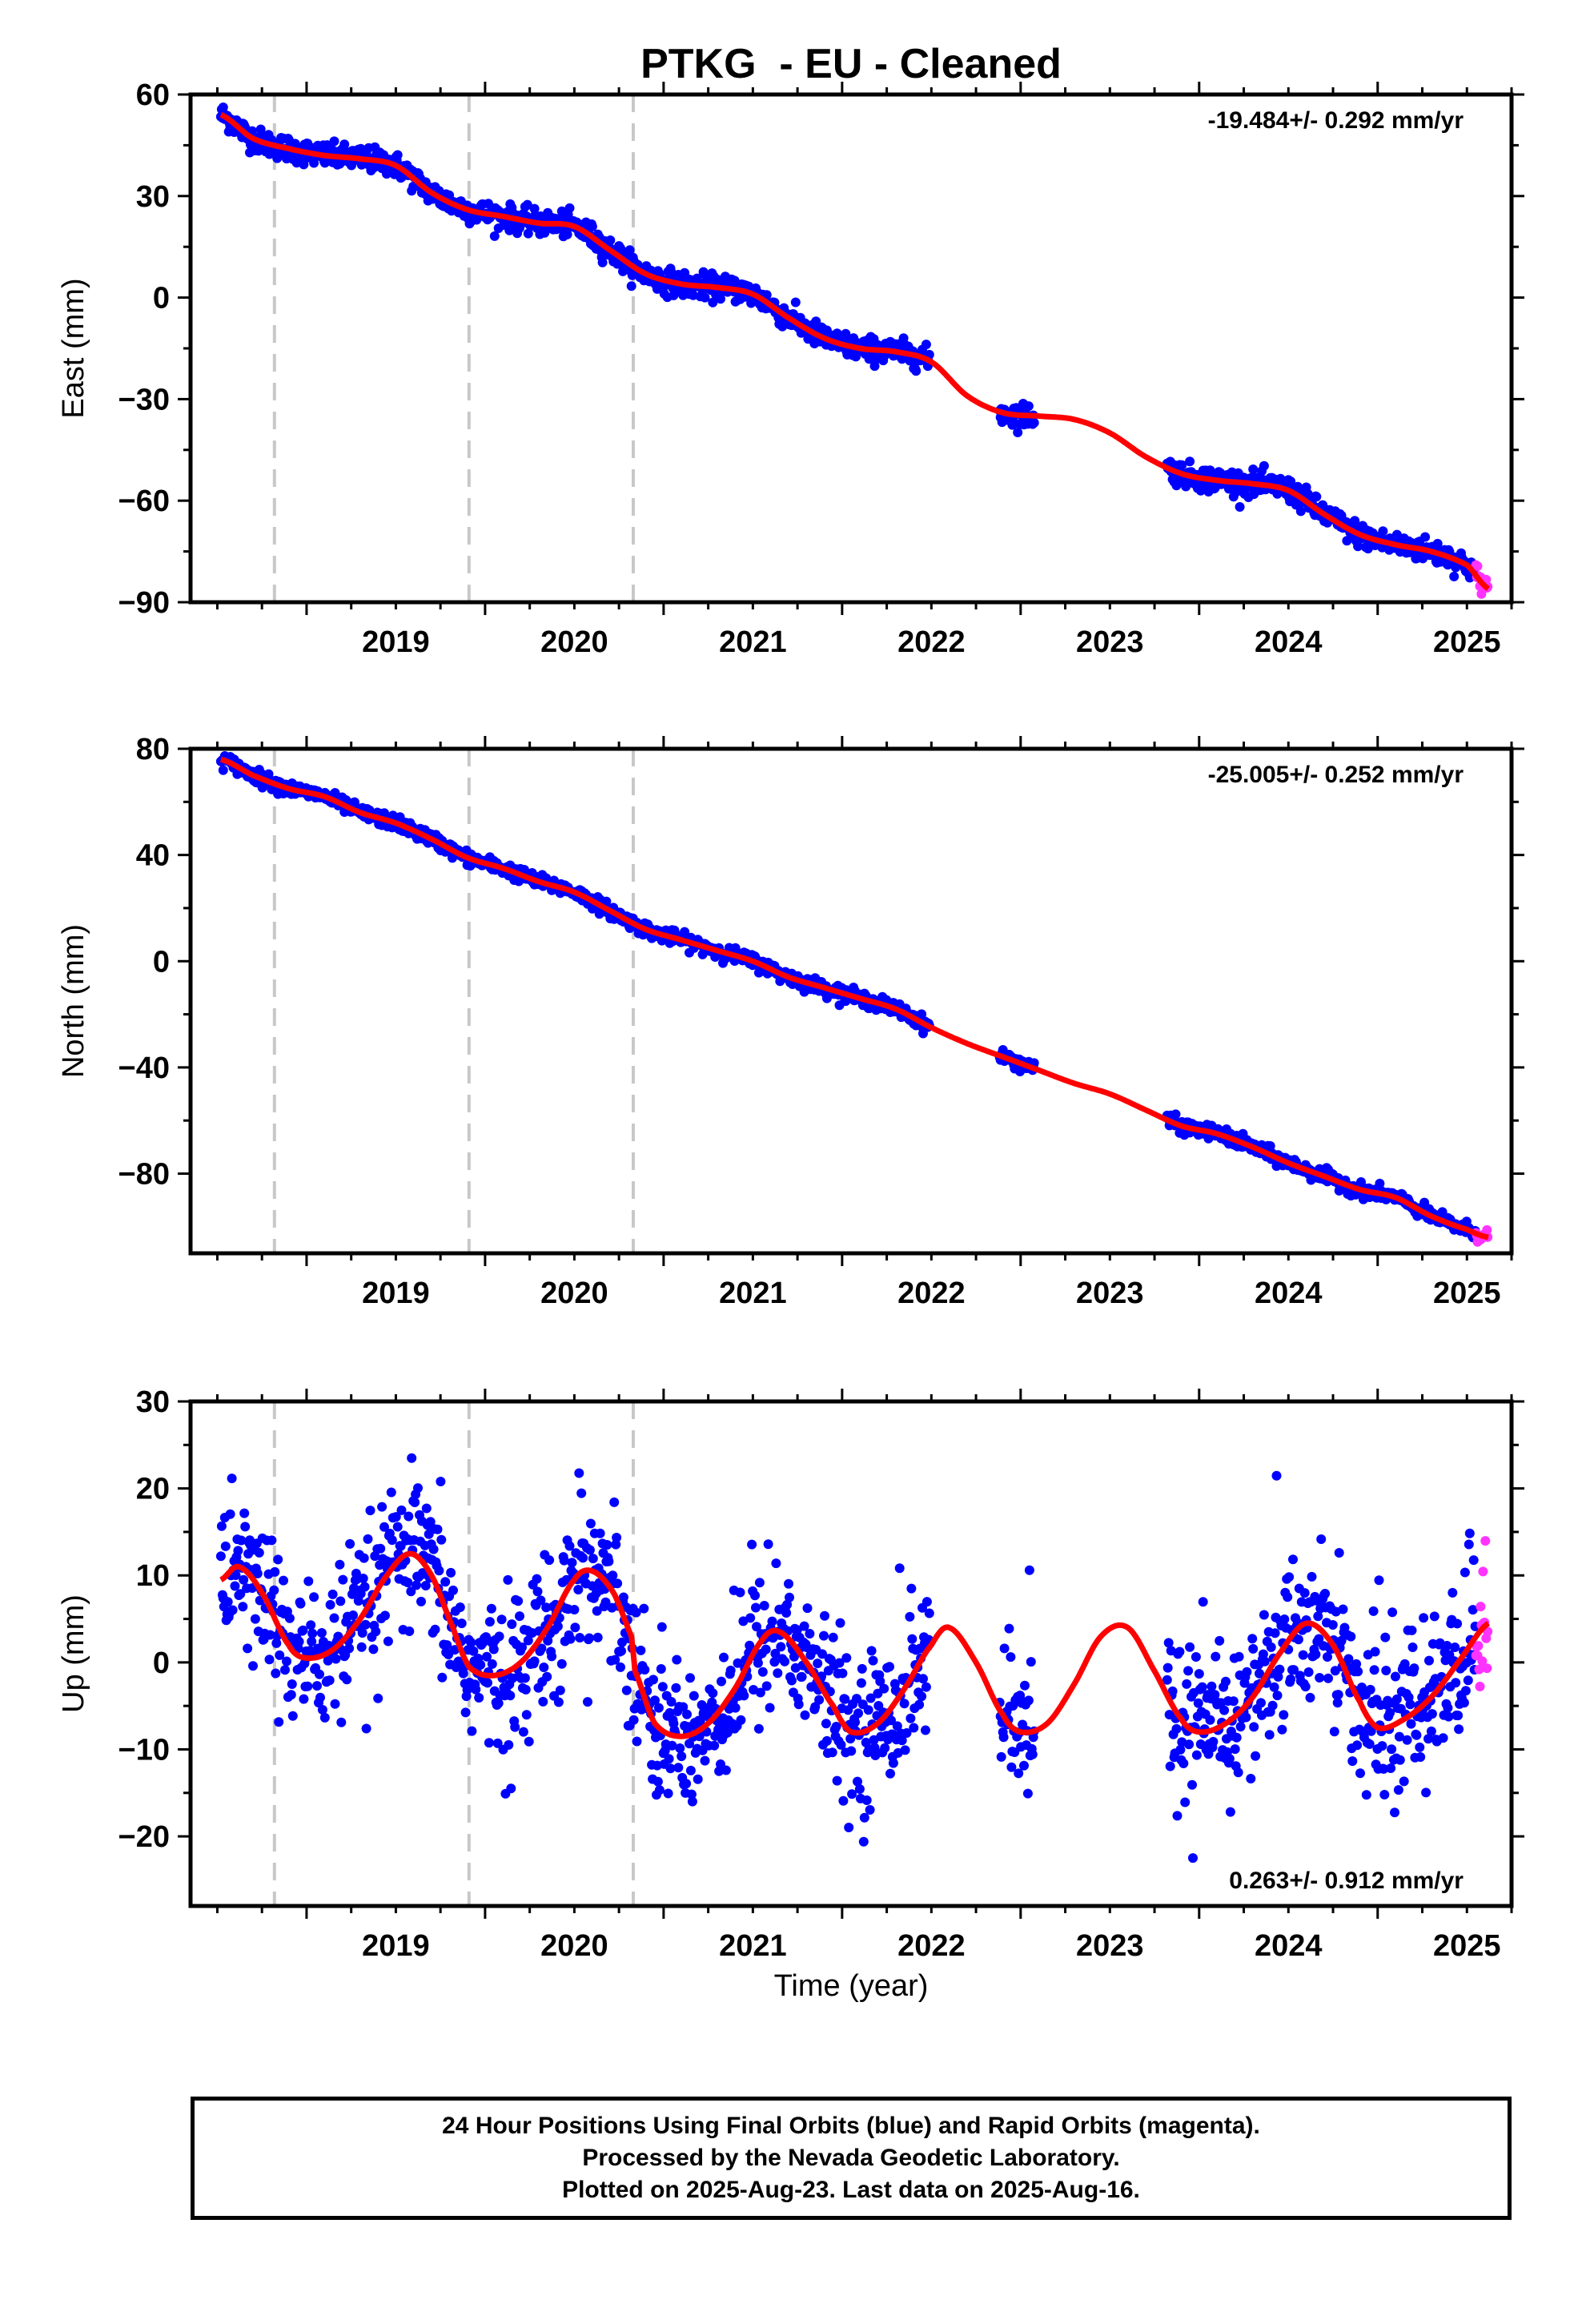  What do you see at coordinates (1336, 775) in the screenshot?
I see `north-rate-label: -25.005+/- 0.252 mm/yr` at bounding box center [1336, 775].